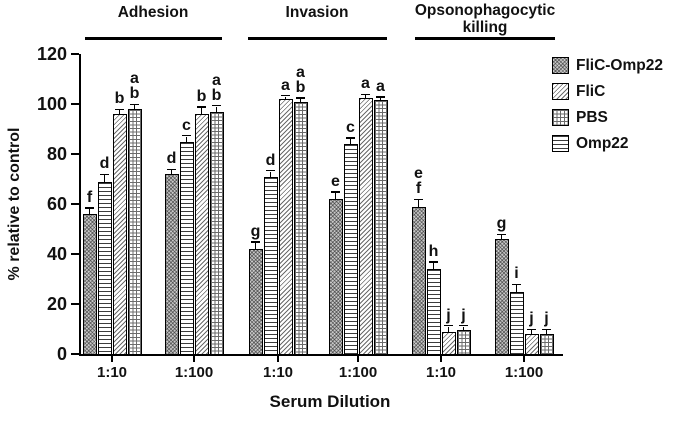  I want to click on sig-letter: g, so click(255, 231).